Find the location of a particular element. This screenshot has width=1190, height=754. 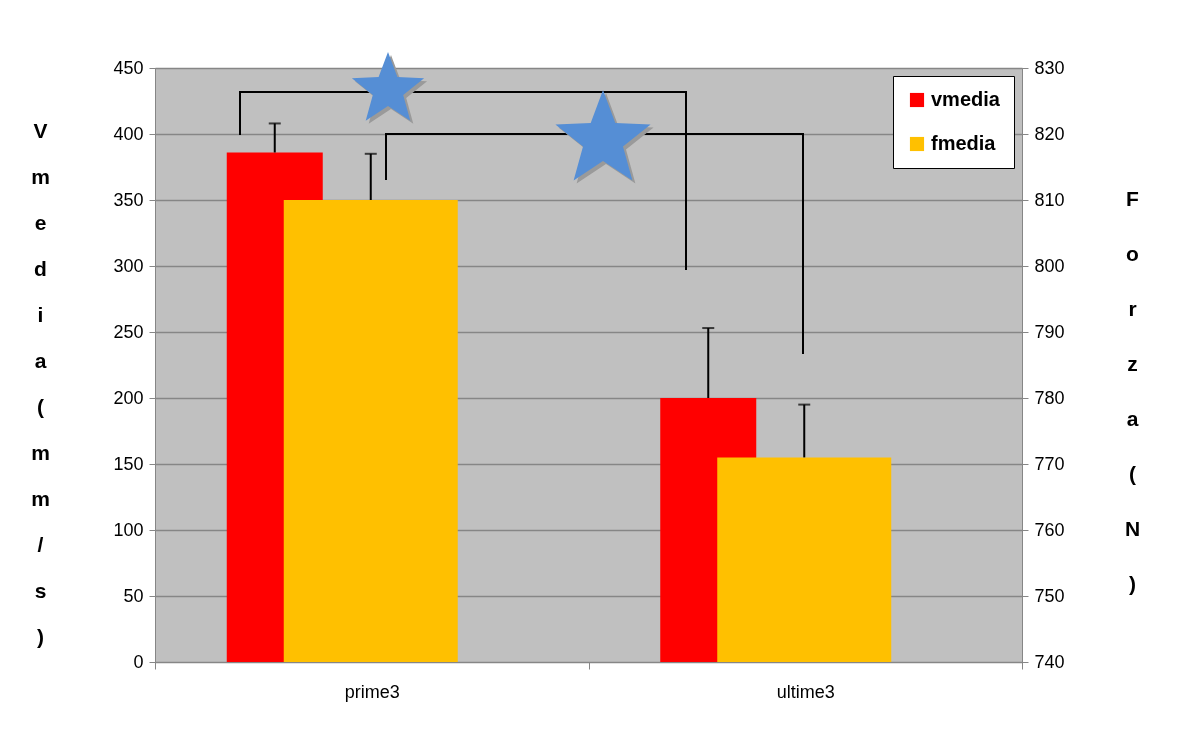

y-tick-label: 450 is located at coordinates (128, 67).